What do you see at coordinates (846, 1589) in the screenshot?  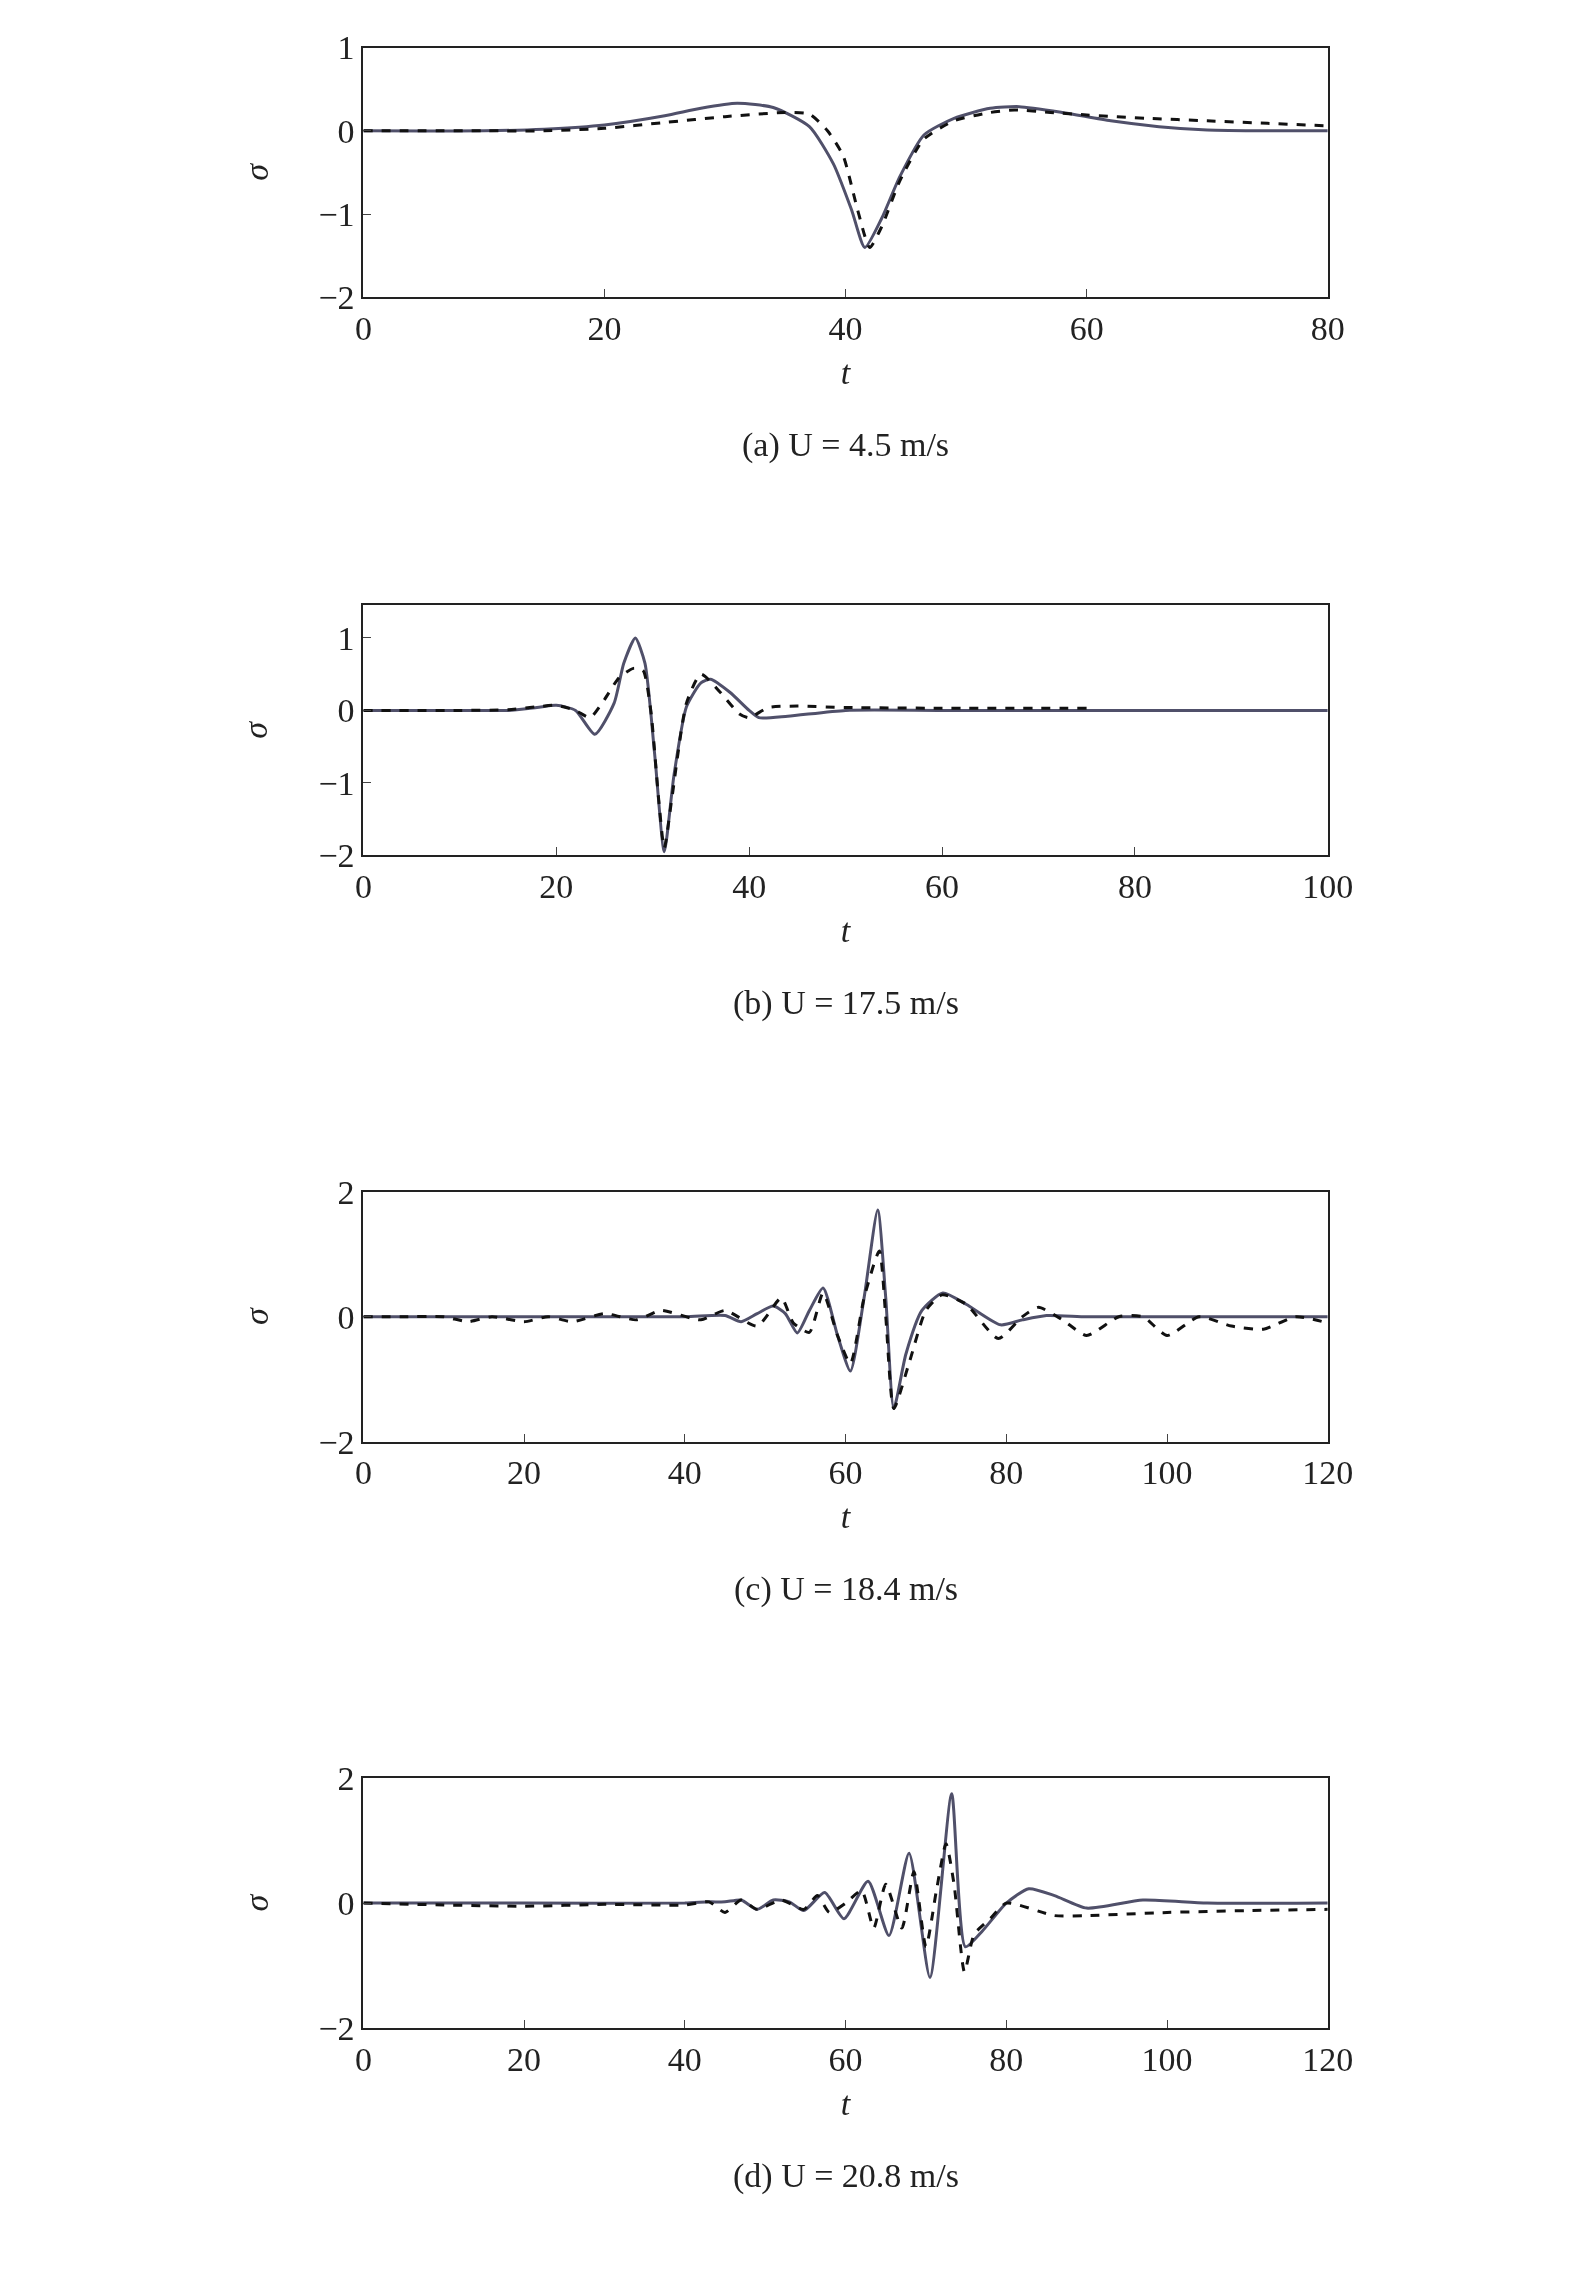 I see `text: (c) U = 18.4 m/s` at bounding box center [846, 1589].